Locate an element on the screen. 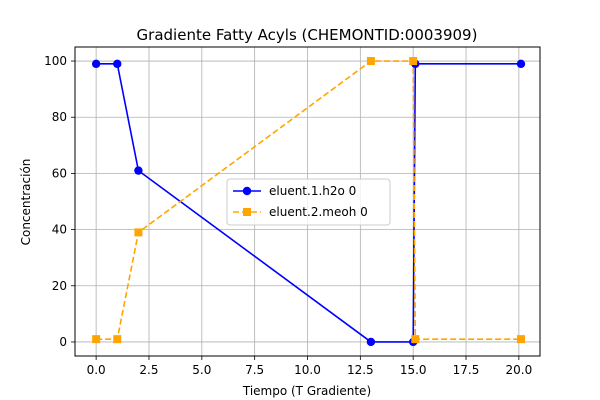 The image size is (600, 400). legend-item: eluent.2.meoh 0 is located at coordinates (300, 212).